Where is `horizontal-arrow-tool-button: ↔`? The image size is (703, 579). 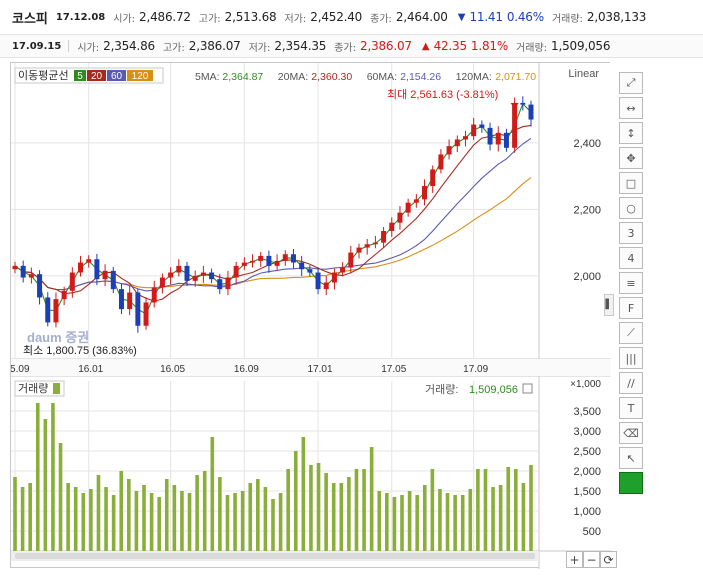
horizontal-arrow-tool-button: ↔ is located at coordinates (631, 108).